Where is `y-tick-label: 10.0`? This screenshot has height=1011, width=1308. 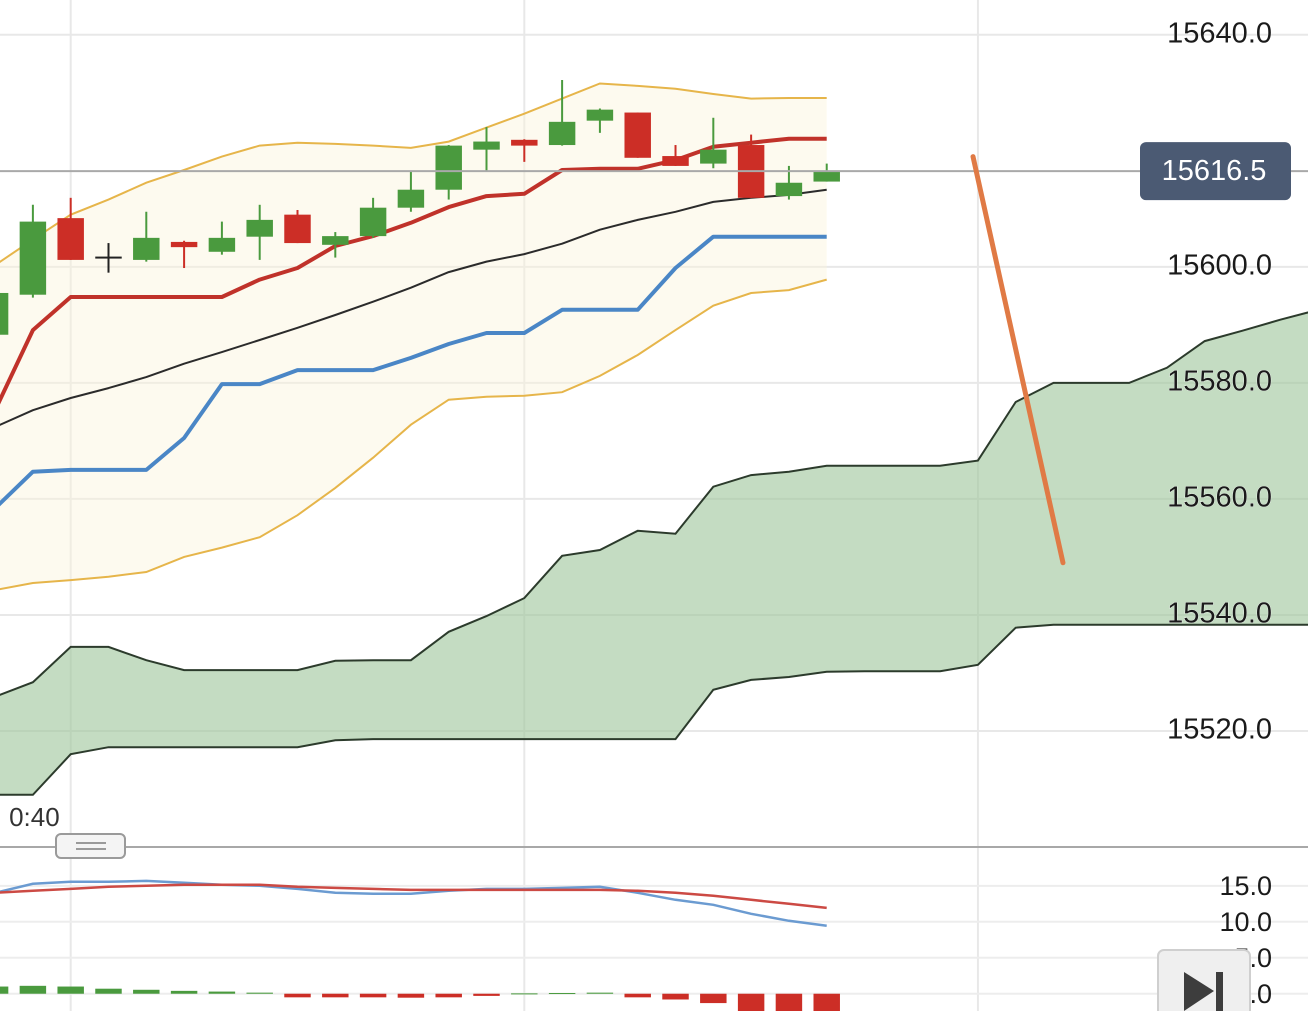
y-tick-label: 10.0 is located at coordinates (1245, 922).